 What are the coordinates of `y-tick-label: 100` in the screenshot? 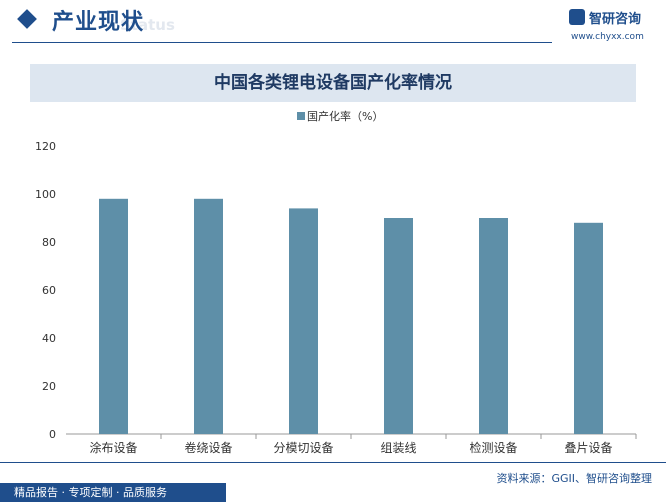 It's located at (45, 194).